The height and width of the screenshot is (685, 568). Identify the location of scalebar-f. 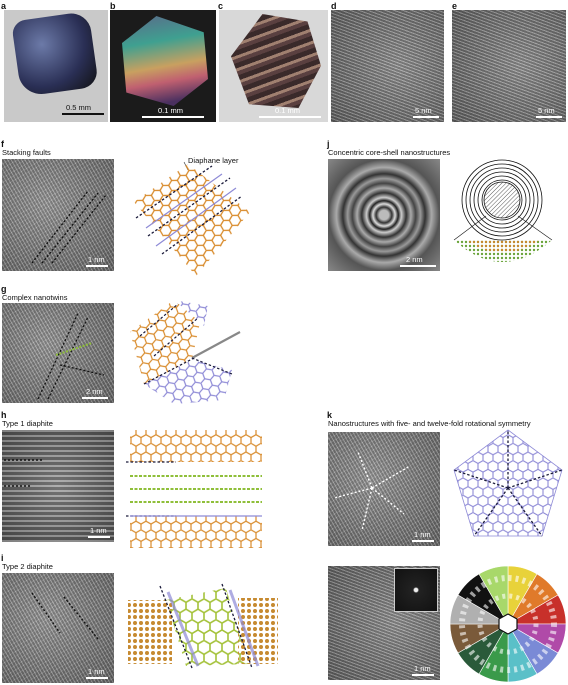
(97, 266).